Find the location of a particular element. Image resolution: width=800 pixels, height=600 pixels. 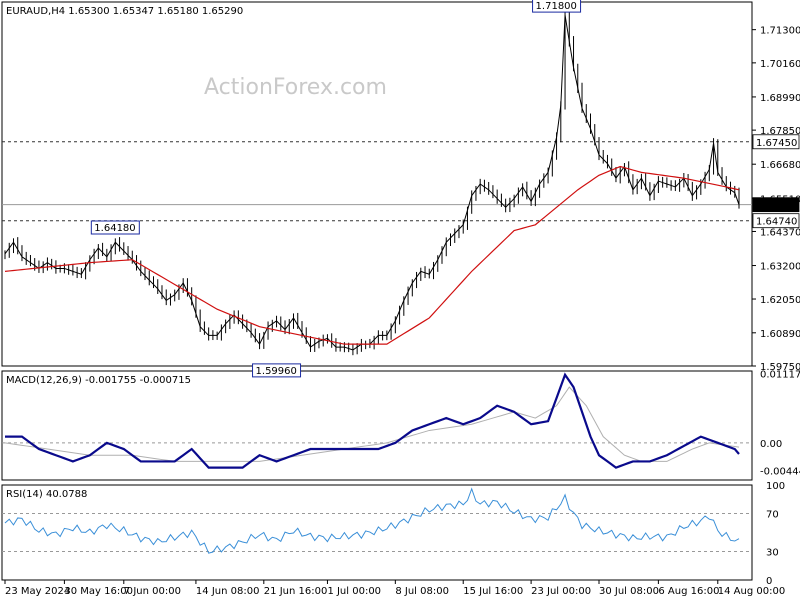

support-axis-label: 1.64740 is located at coordinates (776, 222).